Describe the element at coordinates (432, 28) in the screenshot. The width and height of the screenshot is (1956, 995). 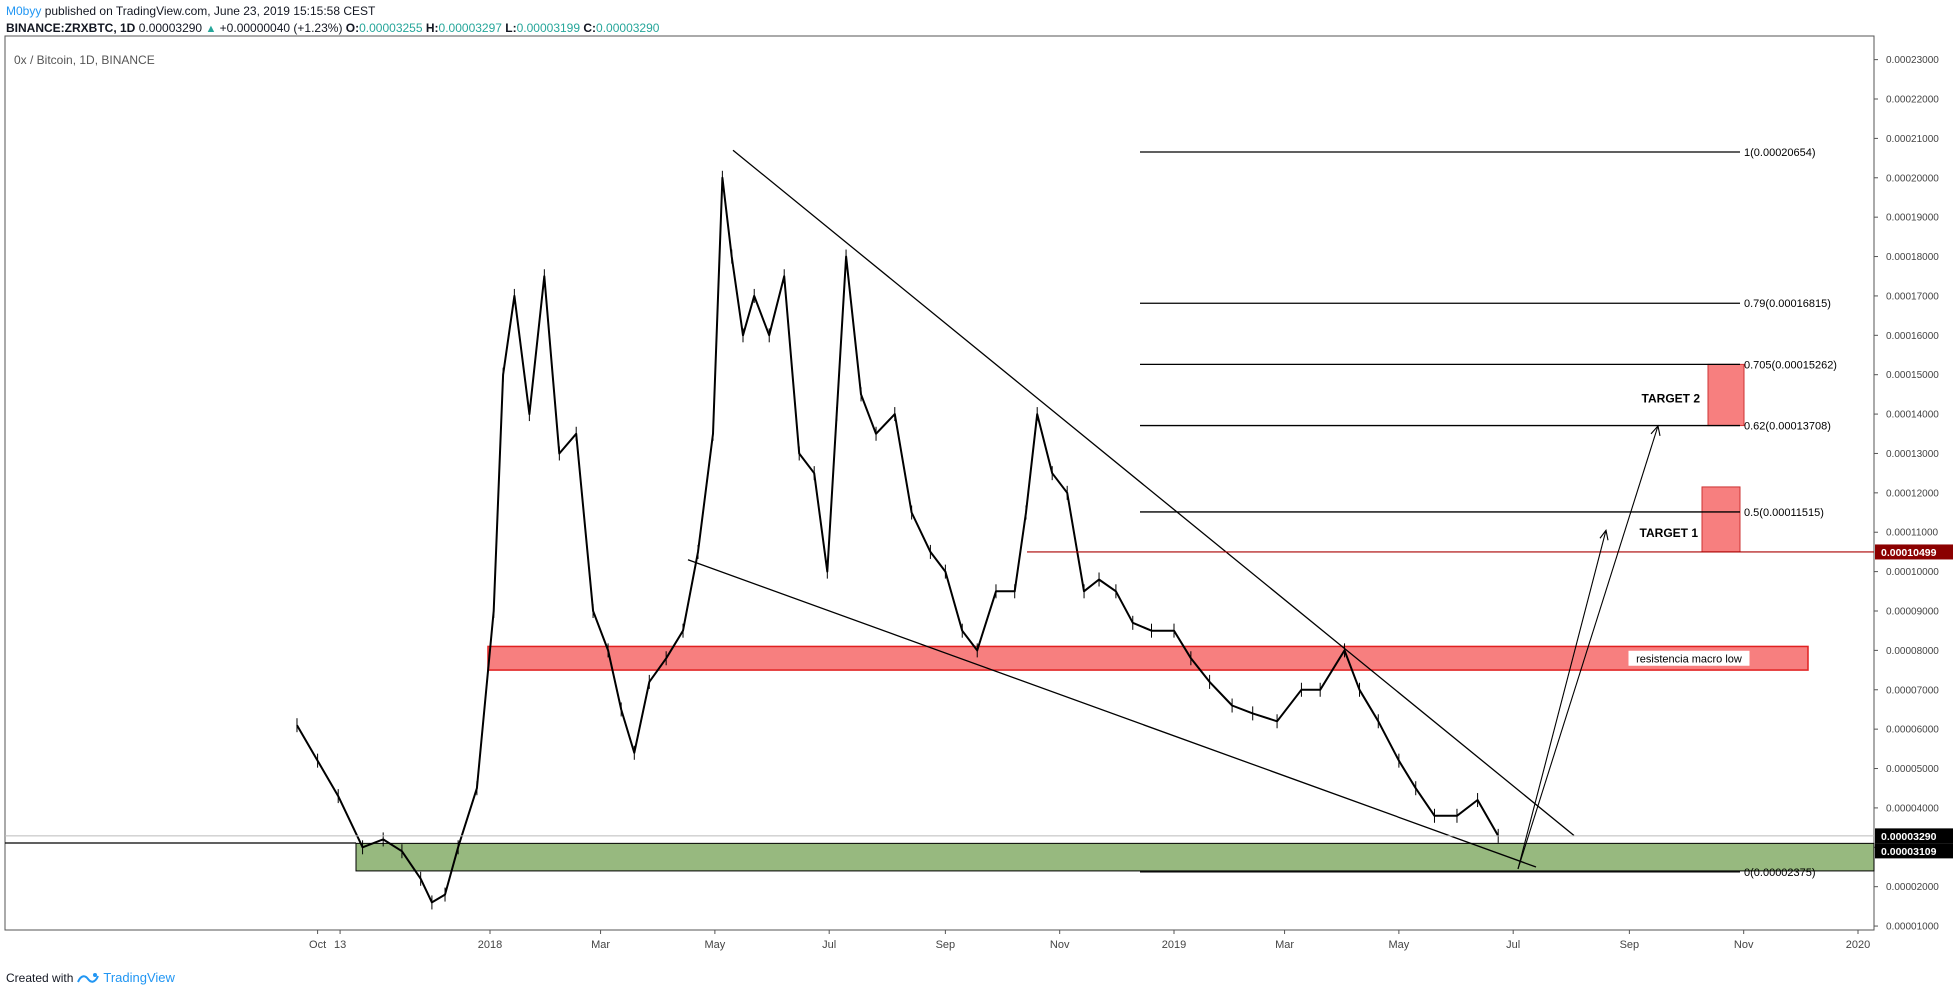
I see `high-label: H:` at that location.